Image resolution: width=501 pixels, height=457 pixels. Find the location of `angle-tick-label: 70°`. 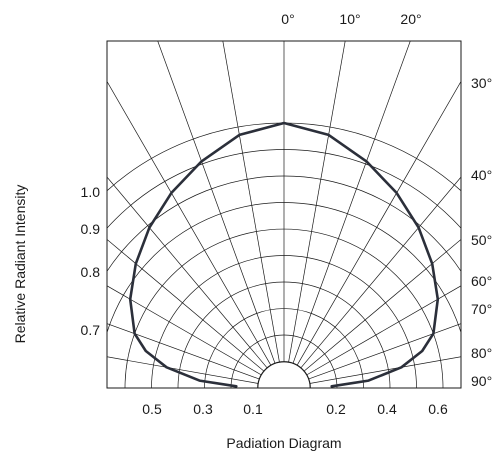

angle-tick-label: 70° is located at coordinates (481, 309).